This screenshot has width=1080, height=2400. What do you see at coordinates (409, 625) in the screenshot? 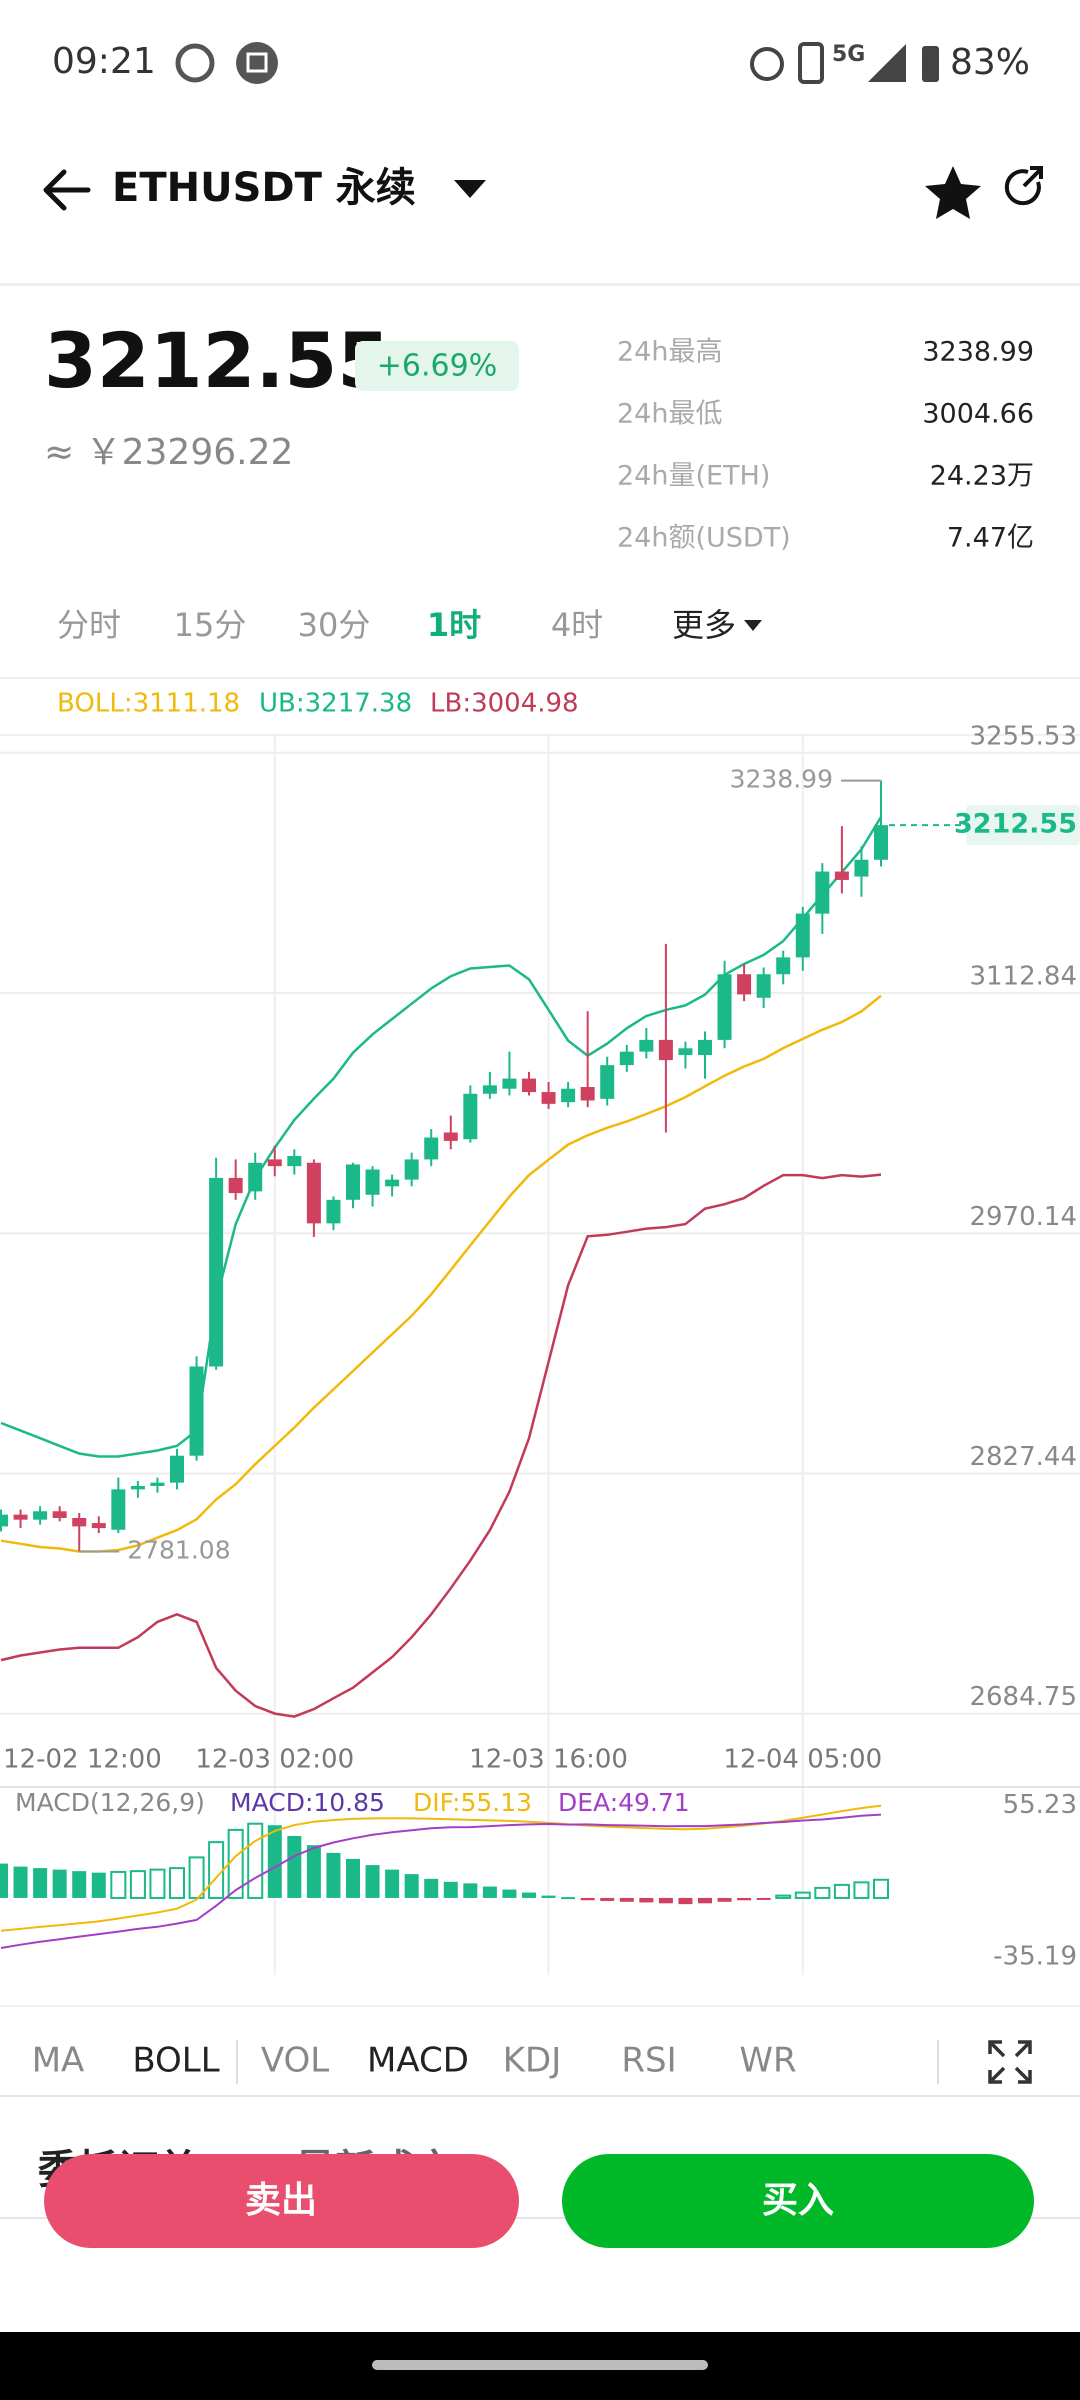
I see `interval-tabs: 分时 15分 30分 1时 4时 更多` at bounding box center [409, 625].